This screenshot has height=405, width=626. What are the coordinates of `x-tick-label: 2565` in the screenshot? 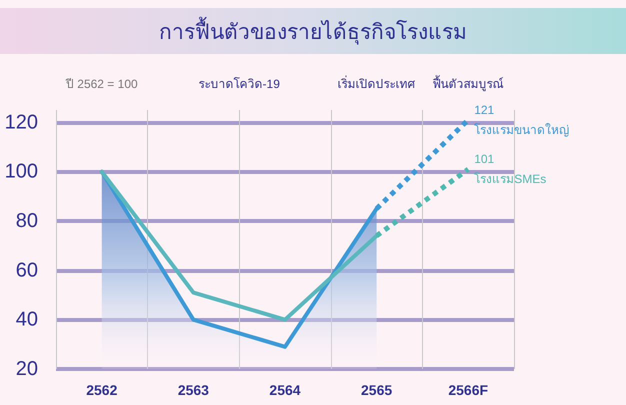 It's located at (376, 390).